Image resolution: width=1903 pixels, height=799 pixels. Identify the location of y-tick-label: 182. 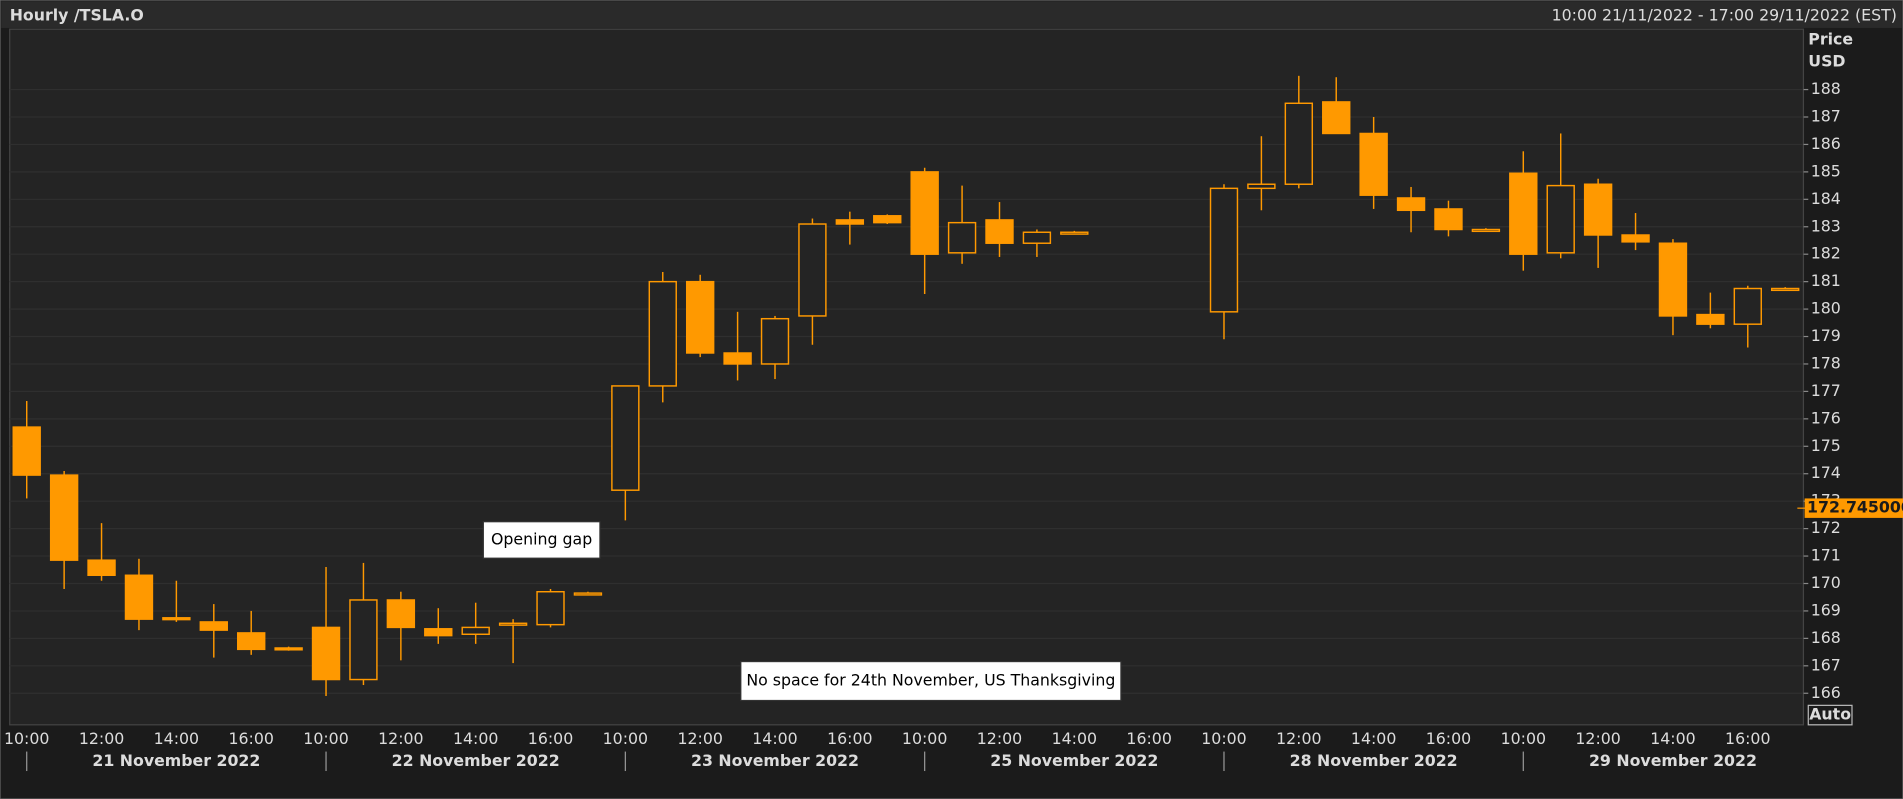
(1826, 253).